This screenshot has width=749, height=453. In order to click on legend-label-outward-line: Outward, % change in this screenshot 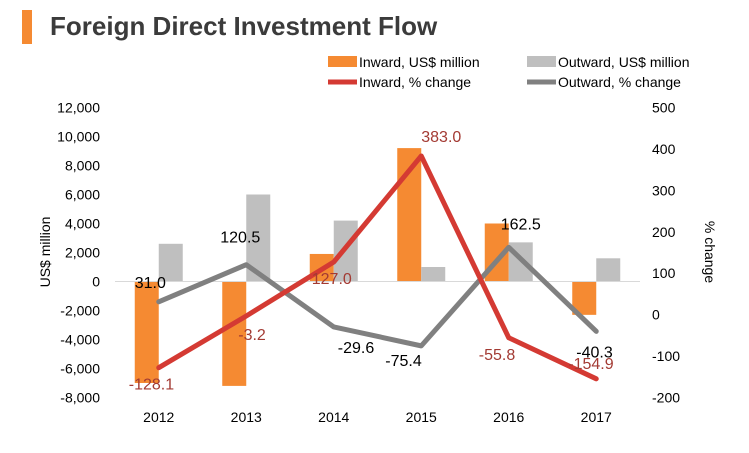, I will do `click(619, 82)`.